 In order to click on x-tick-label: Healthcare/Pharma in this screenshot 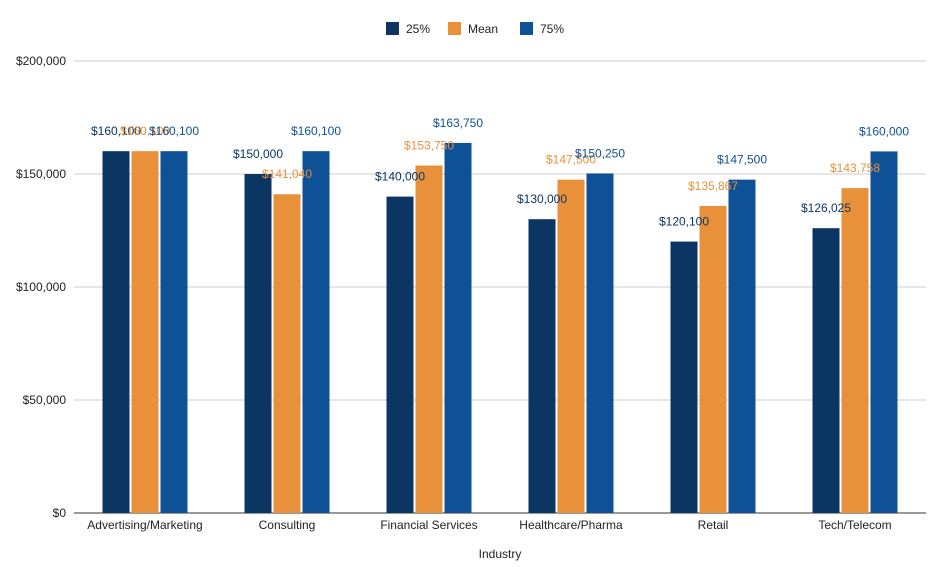, I will do `click(571, 525)`.